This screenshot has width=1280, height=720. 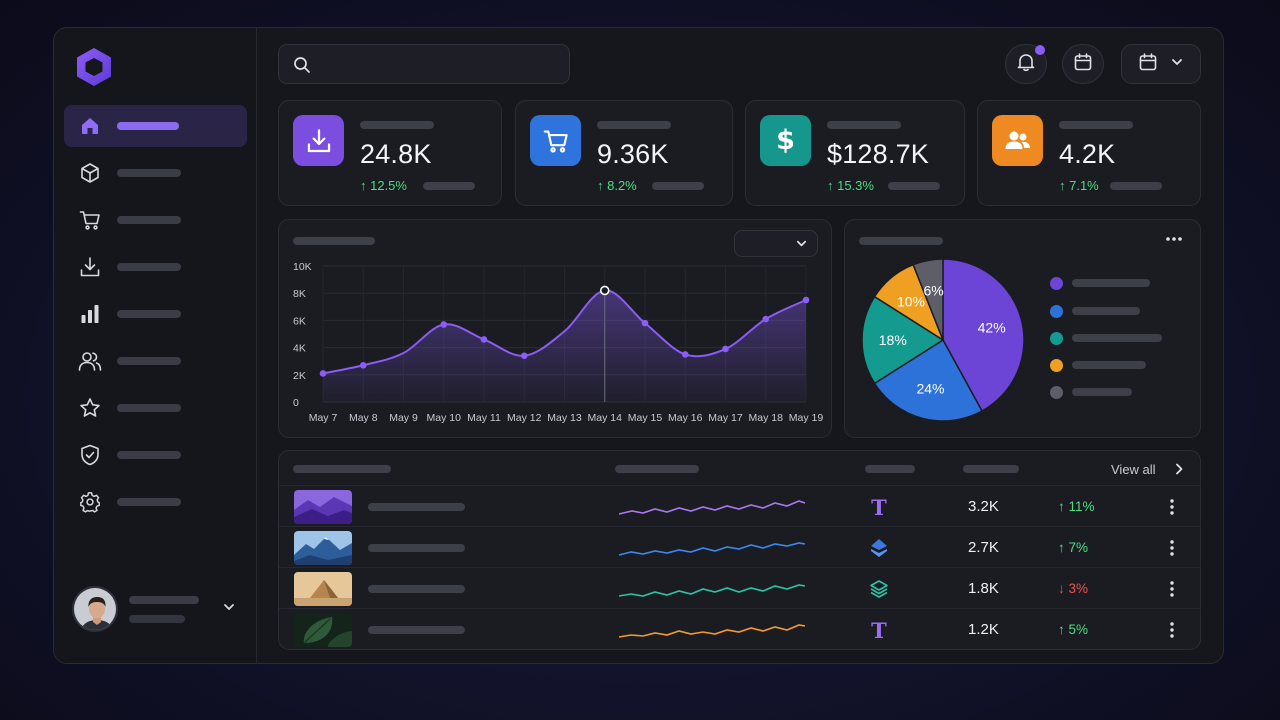 I want to click on y-tick-label: 6K, so click(x=299, y=321).